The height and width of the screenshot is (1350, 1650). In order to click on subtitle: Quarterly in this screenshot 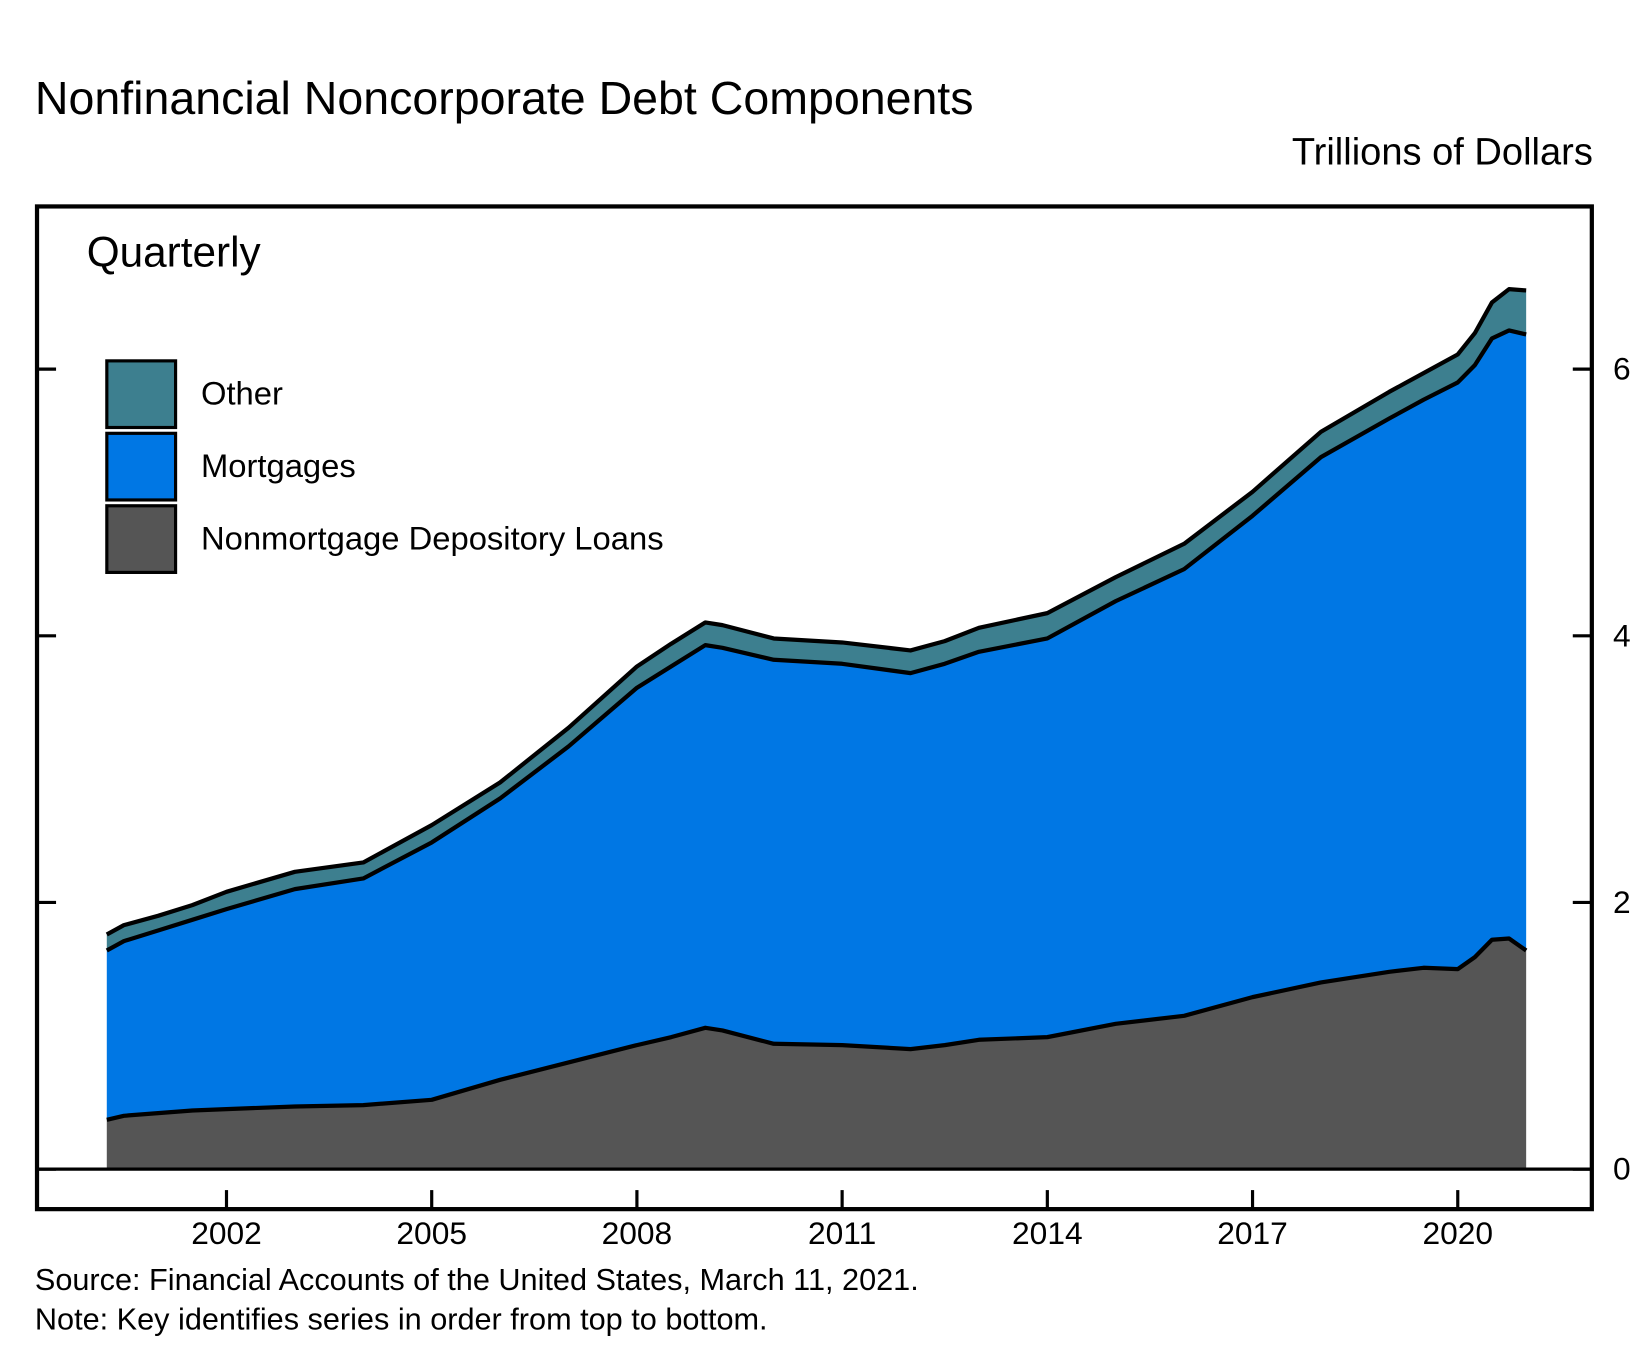, I will do `click(174, 251)`.